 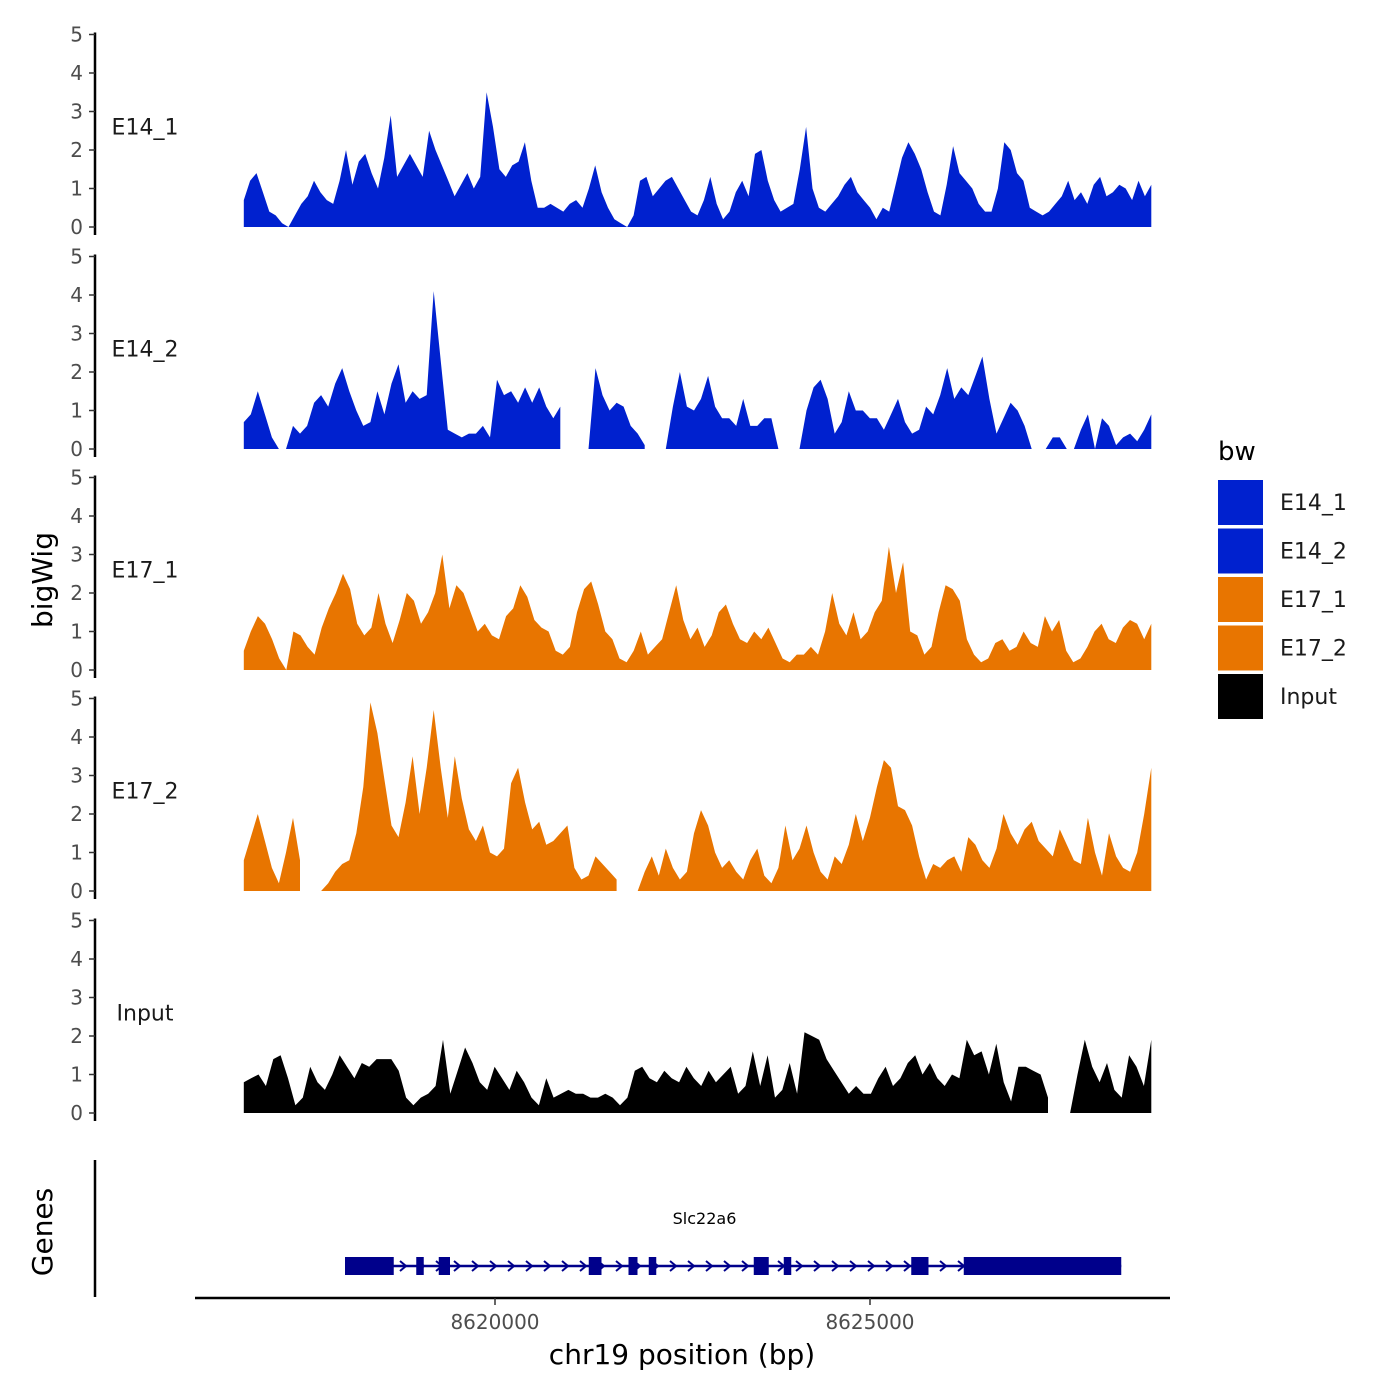 What do you see at coordinates (1308, 697) in the screenshot?
I see `legend-label-Input: Input` at bounding box center [1308, 697].